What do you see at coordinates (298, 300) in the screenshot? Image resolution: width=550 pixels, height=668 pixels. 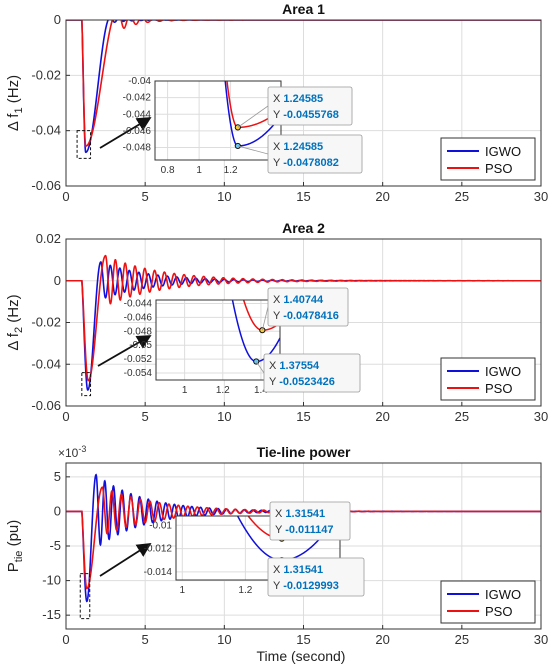 I see `datatip-x: X 1.40744` at bounding box center [298, 300].